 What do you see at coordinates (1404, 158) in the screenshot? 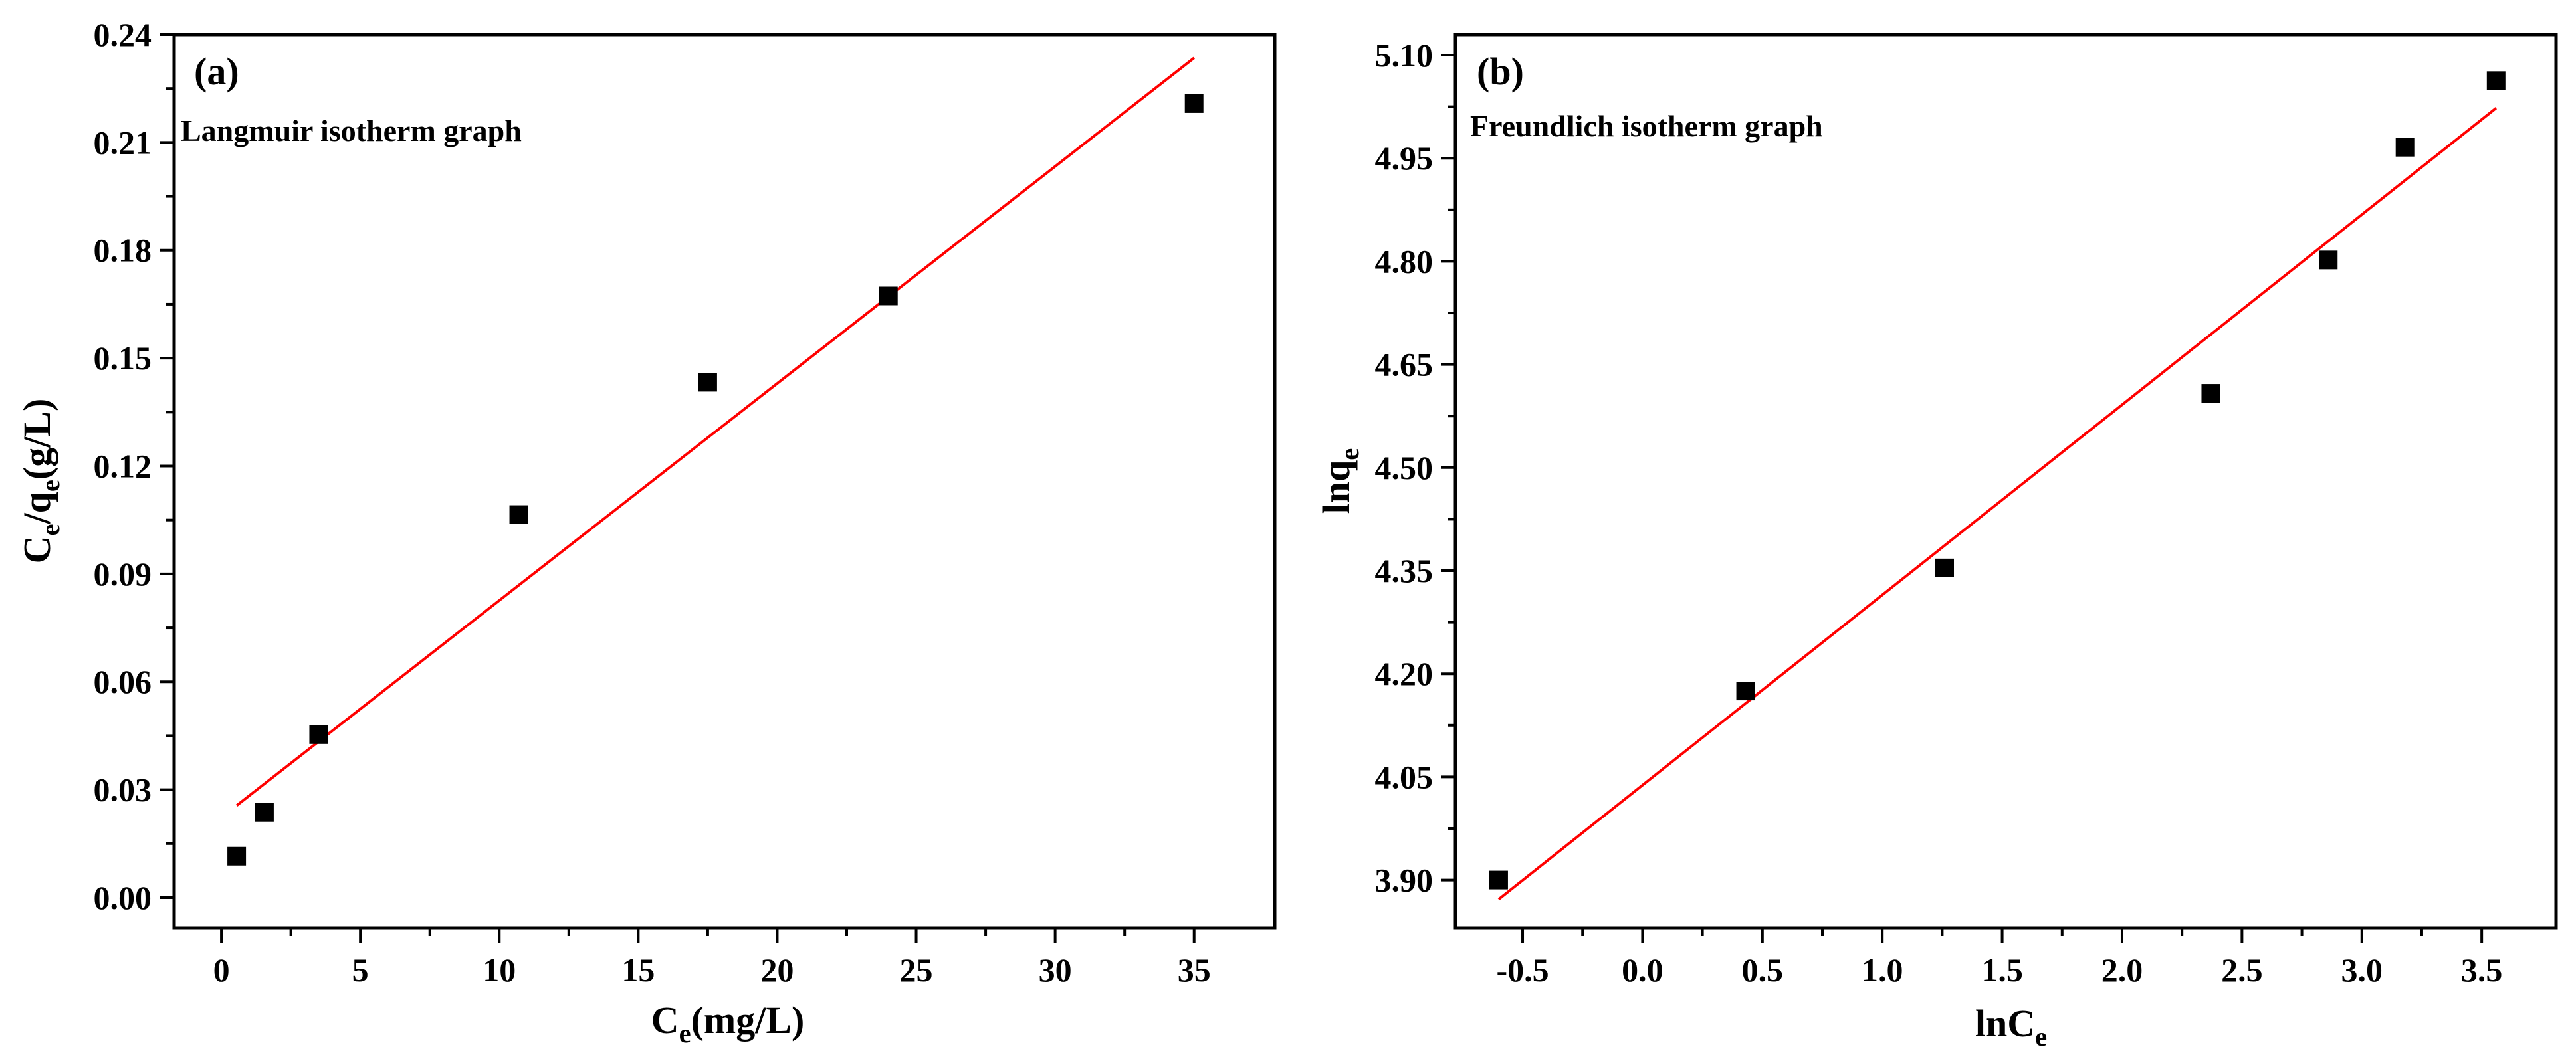
I see `freundlich-y-tick-label: 4.95` at bounding box center [1404, 158].